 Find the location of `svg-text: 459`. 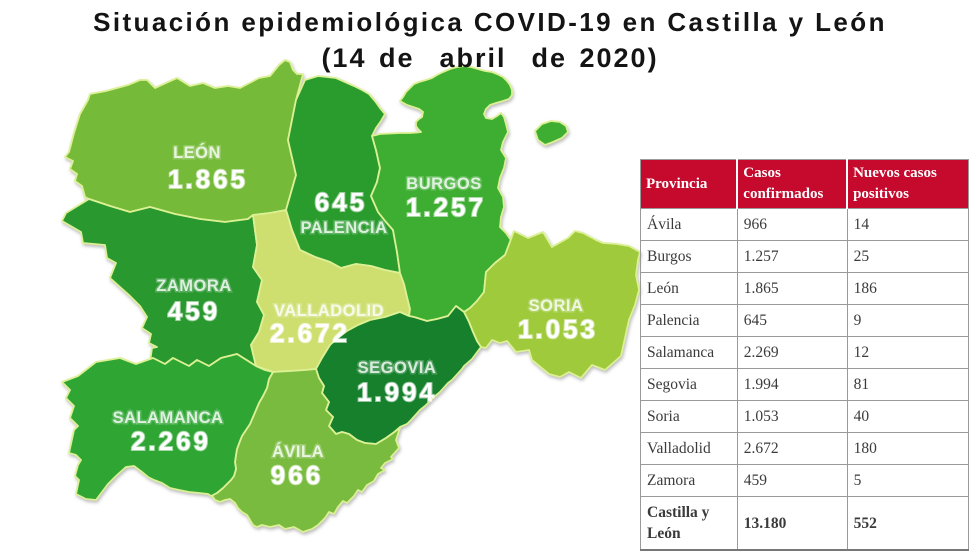

svg-text: 459 is located at coordinates (194, 311).